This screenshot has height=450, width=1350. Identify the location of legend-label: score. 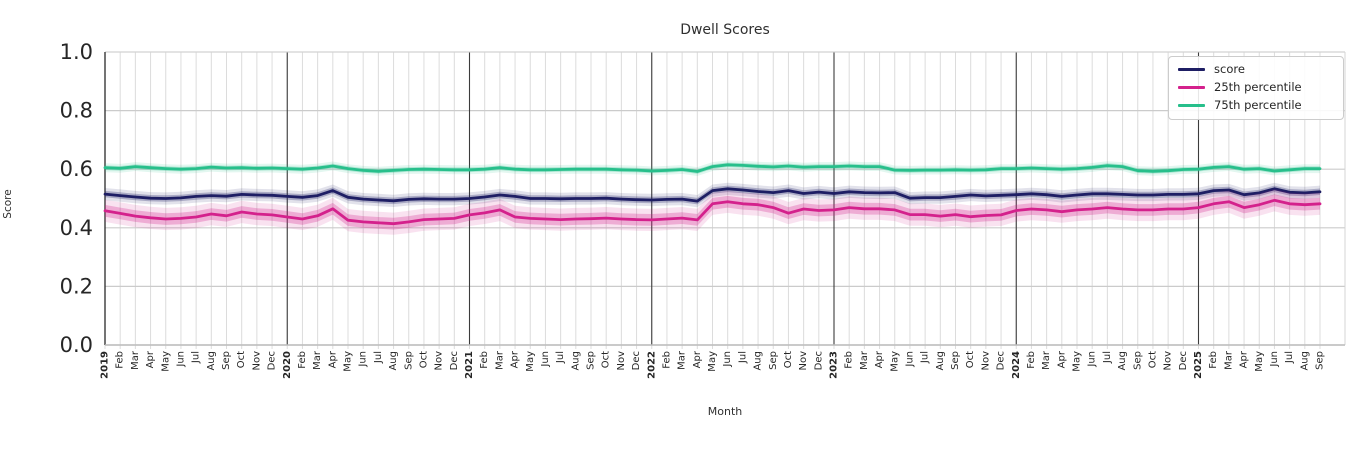
(1229, 69).